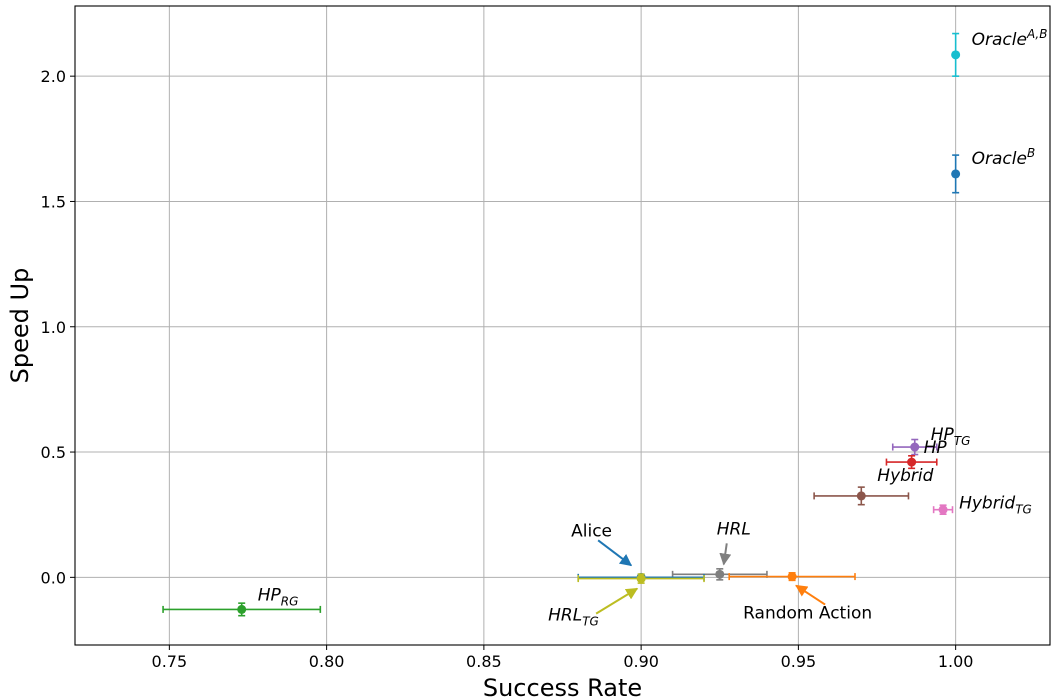  I want to click on point-hybrid, so click(861, 496).